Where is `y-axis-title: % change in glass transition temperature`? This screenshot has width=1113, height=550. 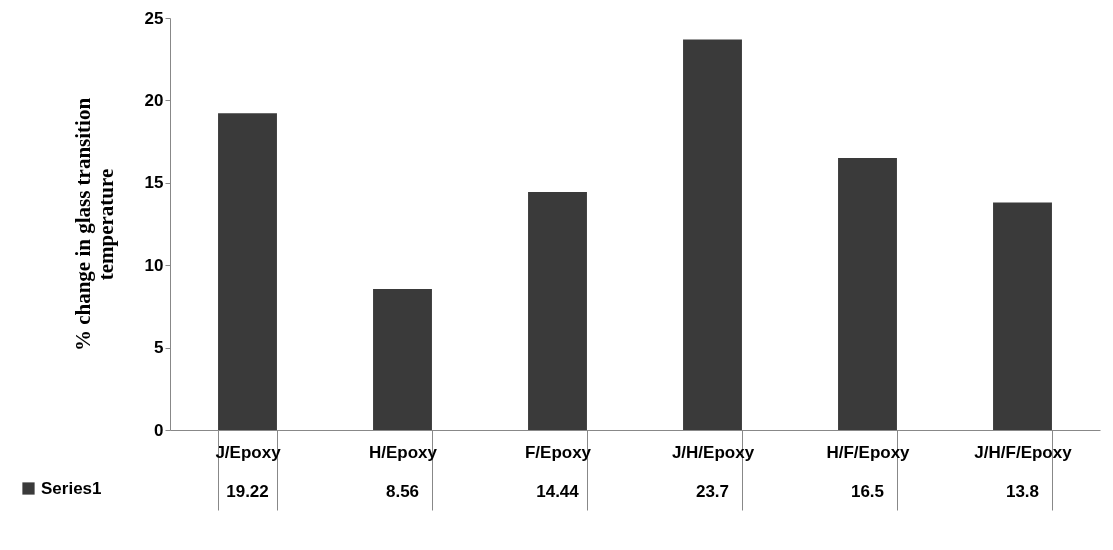 y-axis-title: % change in glass transition temperature is located at coordinates (94, 224).